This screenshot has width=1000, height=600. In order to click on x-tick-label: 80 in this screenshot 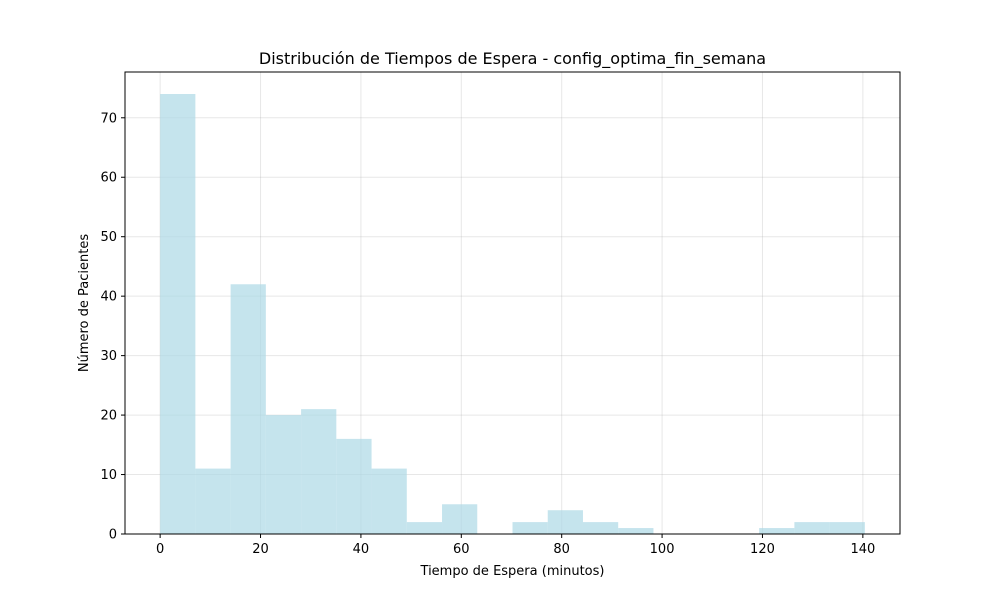, I will do `click(561, 549)`.